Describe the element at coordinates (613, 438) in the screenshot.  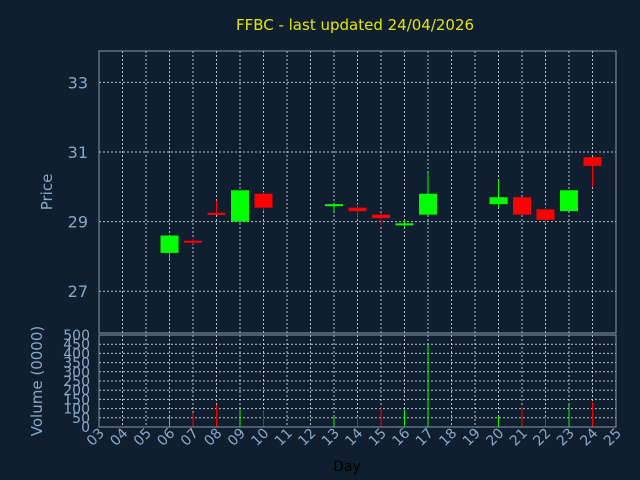
I see `day-tick-label: 25` at that location.